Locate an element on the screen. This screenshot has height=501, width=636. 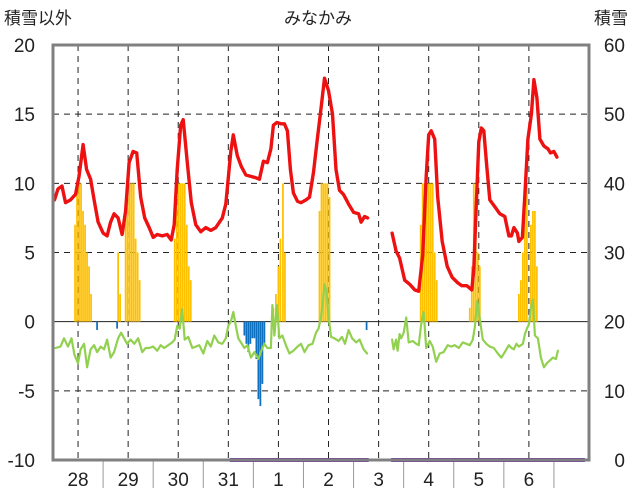
left-y-ticks: 20 15 10 5 0 -5 -10 is located at coordinates (21, 254).